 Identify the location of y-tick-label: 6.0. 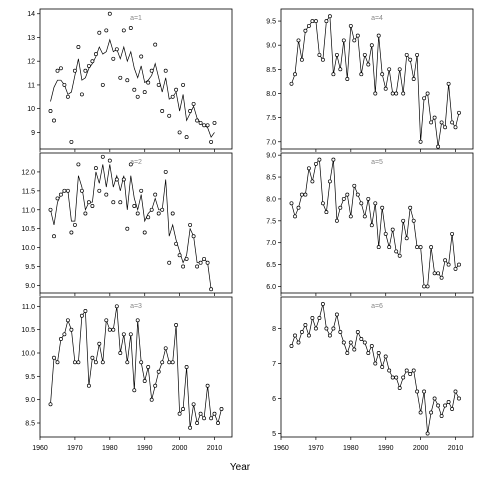
(271, 287).